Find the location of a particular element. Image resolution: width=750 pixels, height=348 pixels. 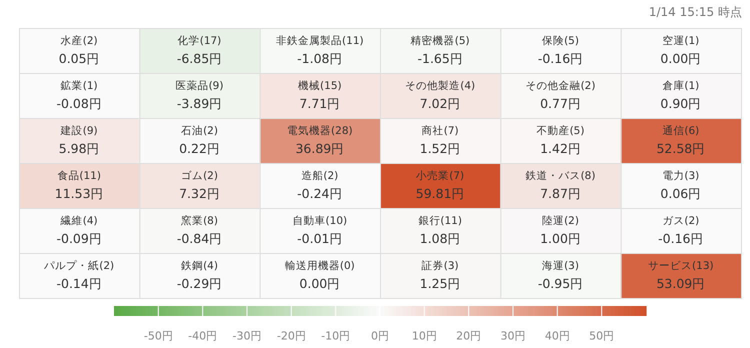

data-label: その他製造(4) 7.02円 is located at coordinates (440, 95).